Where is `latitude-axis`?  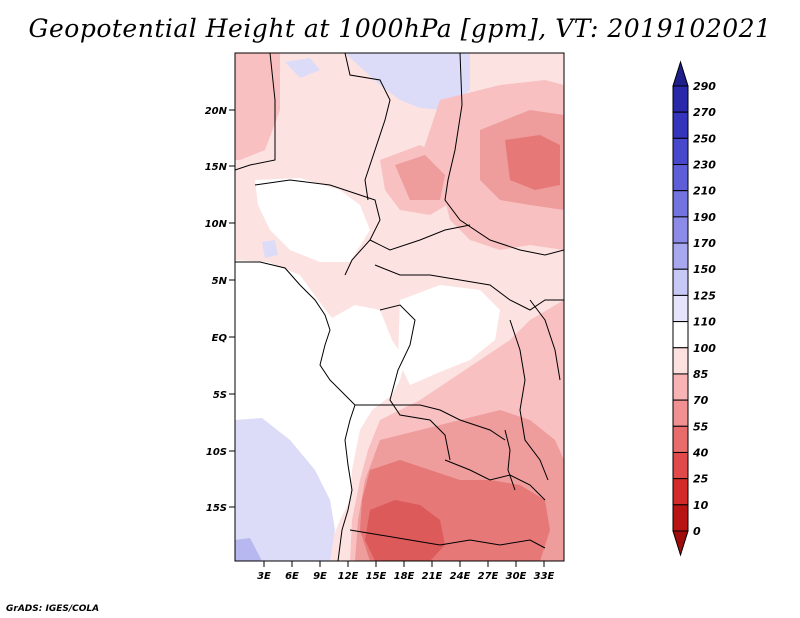 latitude-axis is located at coordinates (232, 308).